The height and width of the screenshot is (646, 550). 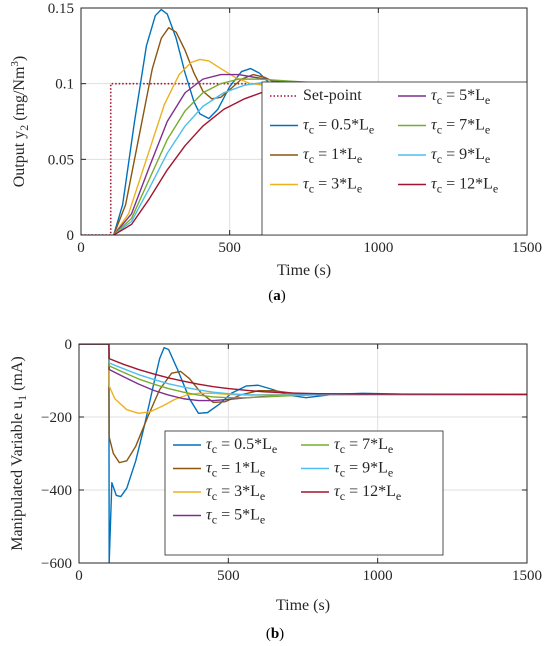 I want to click on y-tick-label: 0.15, so click(x=61, y=9).